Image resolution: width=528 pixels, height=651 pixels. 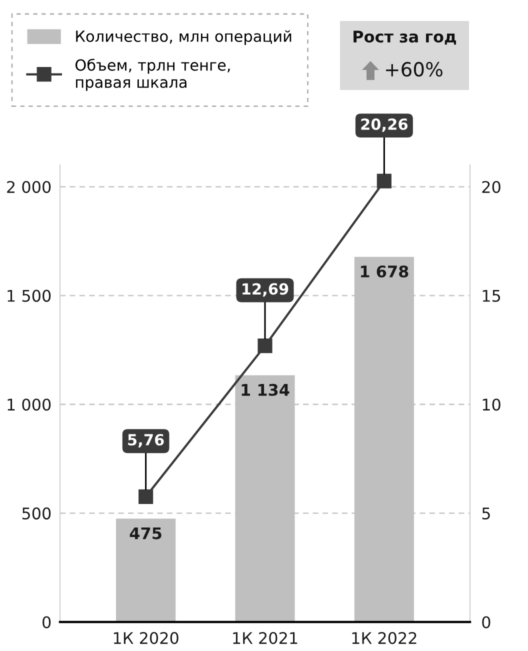 What do you see at coordinates (29, 187) in the screenshot?
I see `y-tick-label: 2 000` at bounding box center [29, 187].